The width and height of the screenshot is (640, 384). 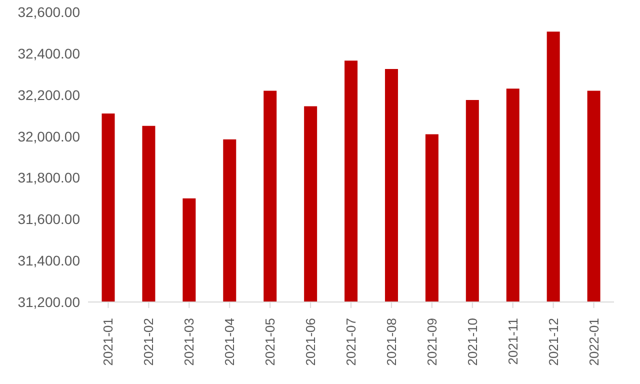 I want to click on y-tick-label: 31,200.00, so click(x=49, y=302).